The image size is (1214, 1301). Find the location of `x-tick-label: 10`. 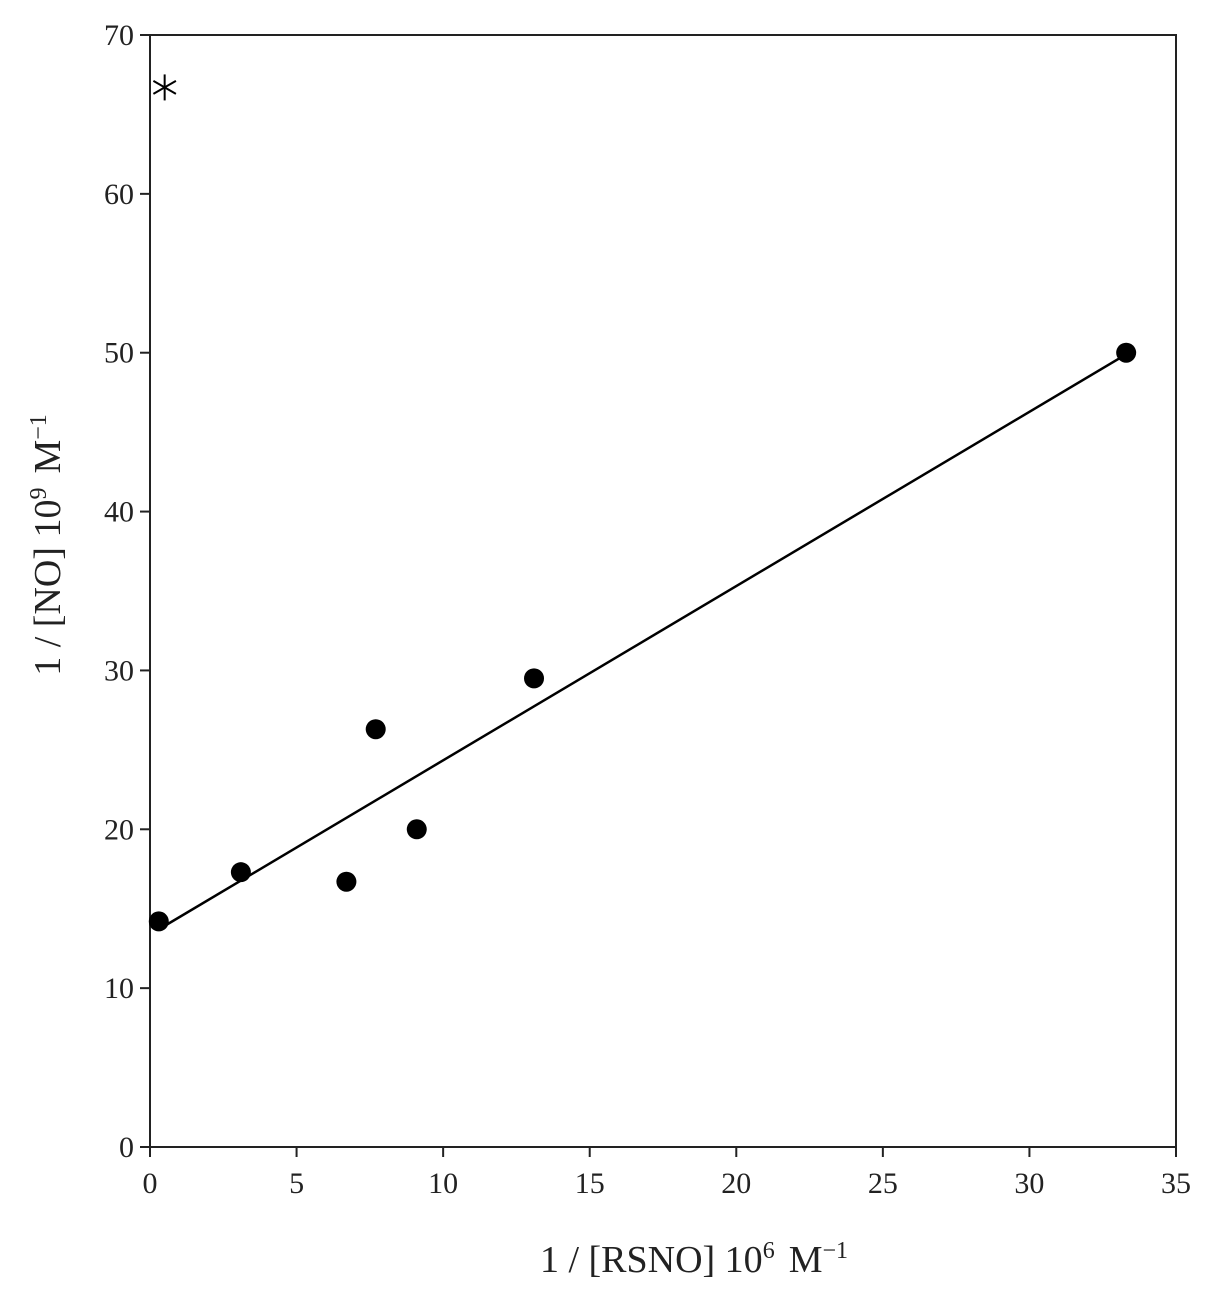

x-tick-label: 10 is located at coordinates (443, 1183).